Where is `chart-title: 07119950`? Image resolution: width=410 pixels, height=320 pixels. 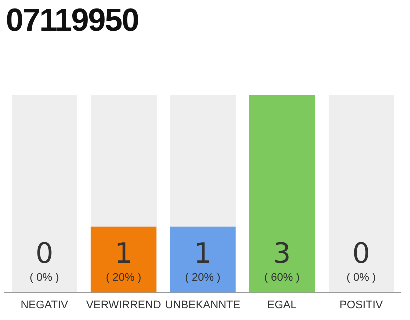 chart-title: 07119950 is located at coordinates (72, 20).